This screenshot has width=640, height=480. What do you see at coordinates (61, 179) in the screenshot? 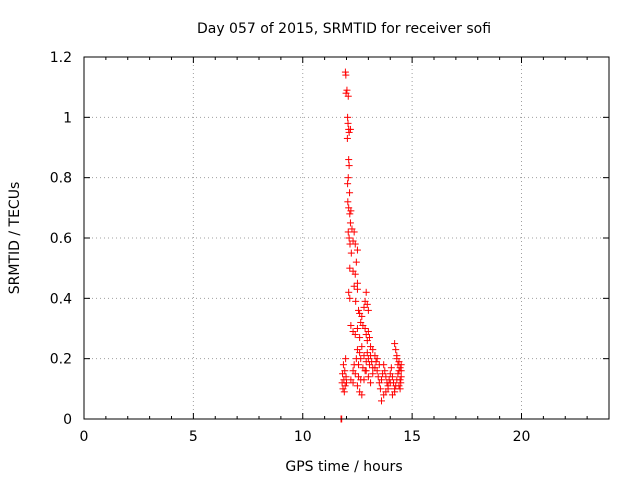
I see `y-tick-label: 0.8` at bounding box center [61, 179].